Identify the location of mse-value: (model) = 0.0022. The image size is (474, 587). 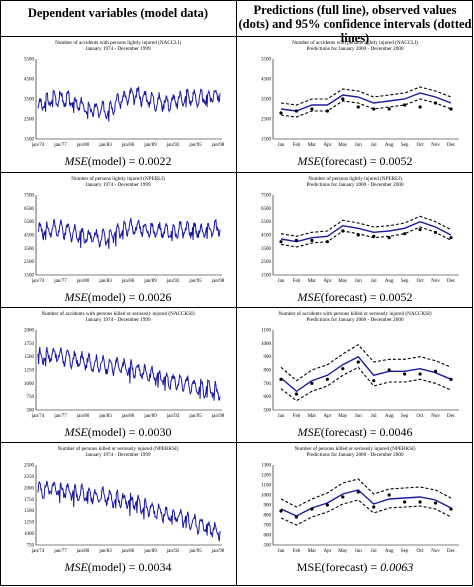
(129, 161).